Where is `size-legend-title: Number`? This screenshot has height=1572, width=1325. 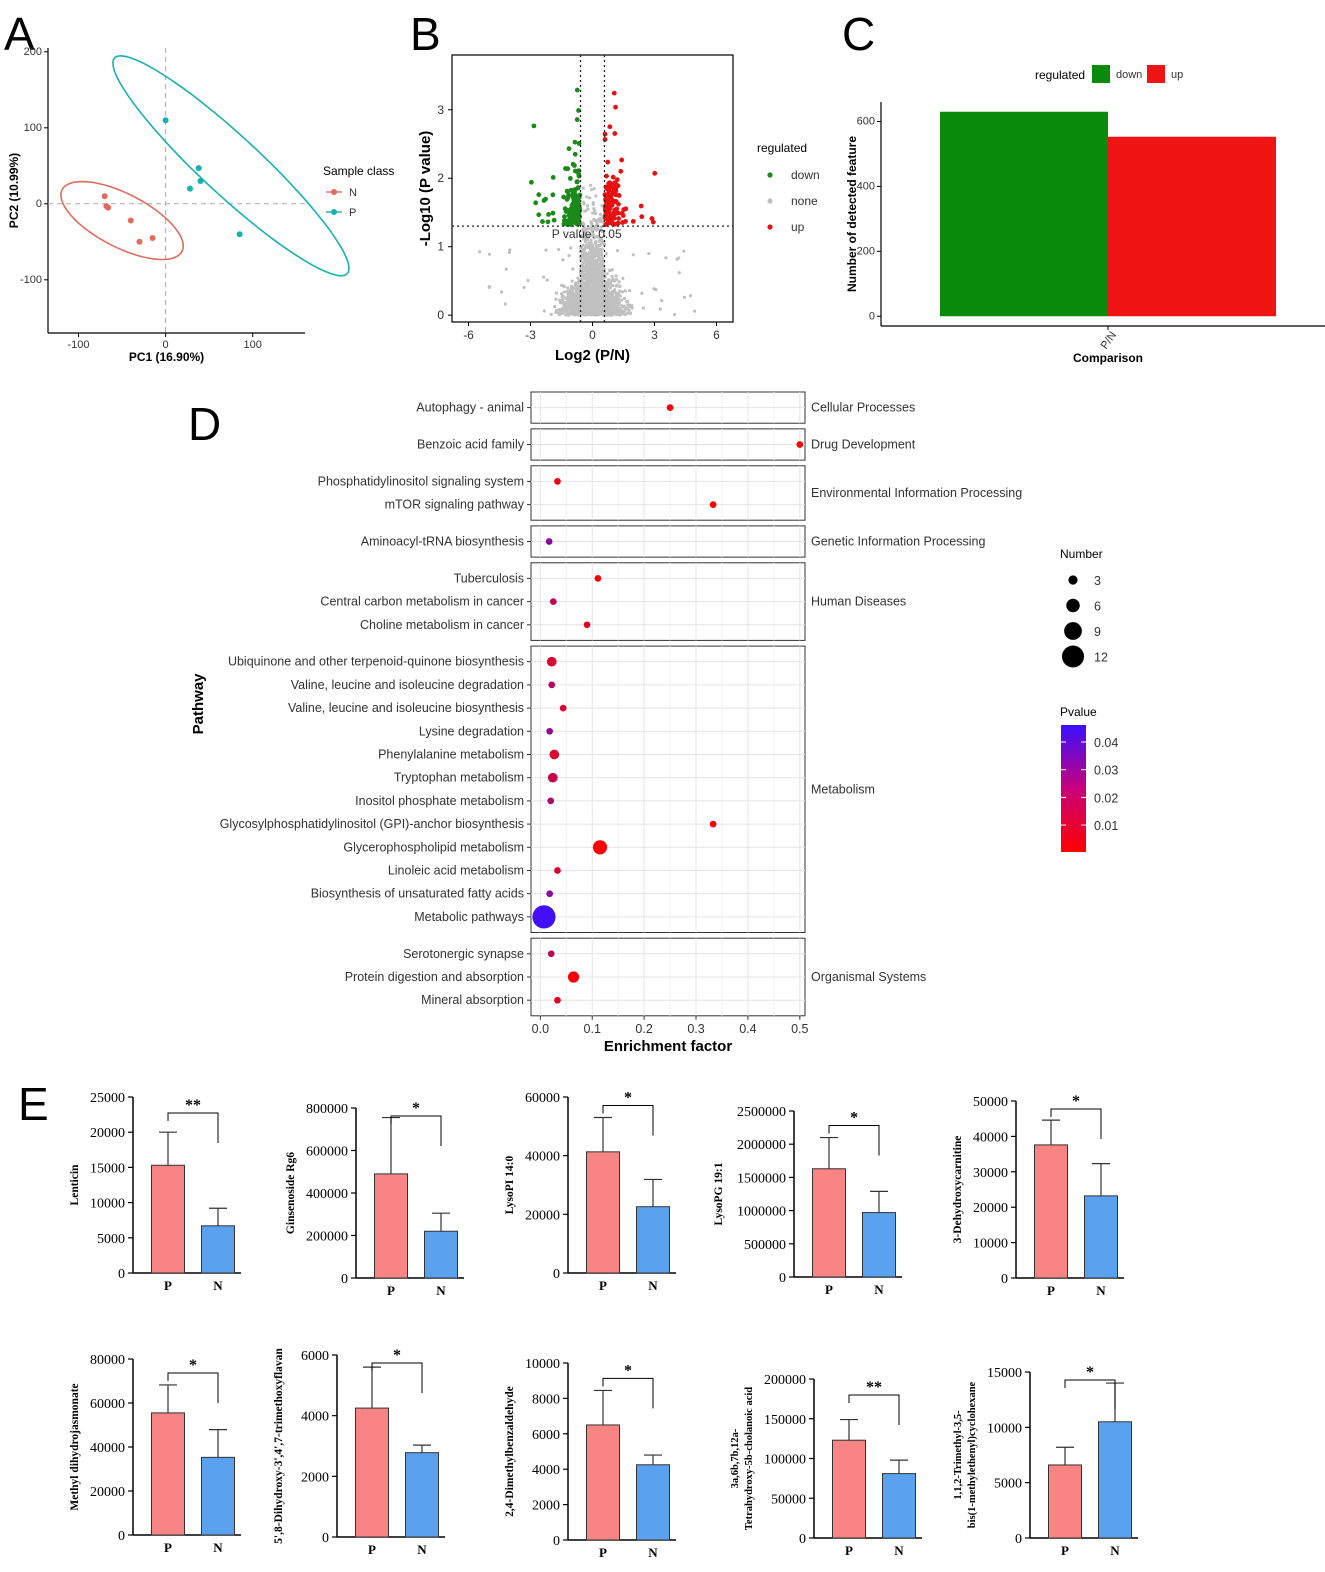 size-legend-title: Number is located at coordinates (1081, 554).